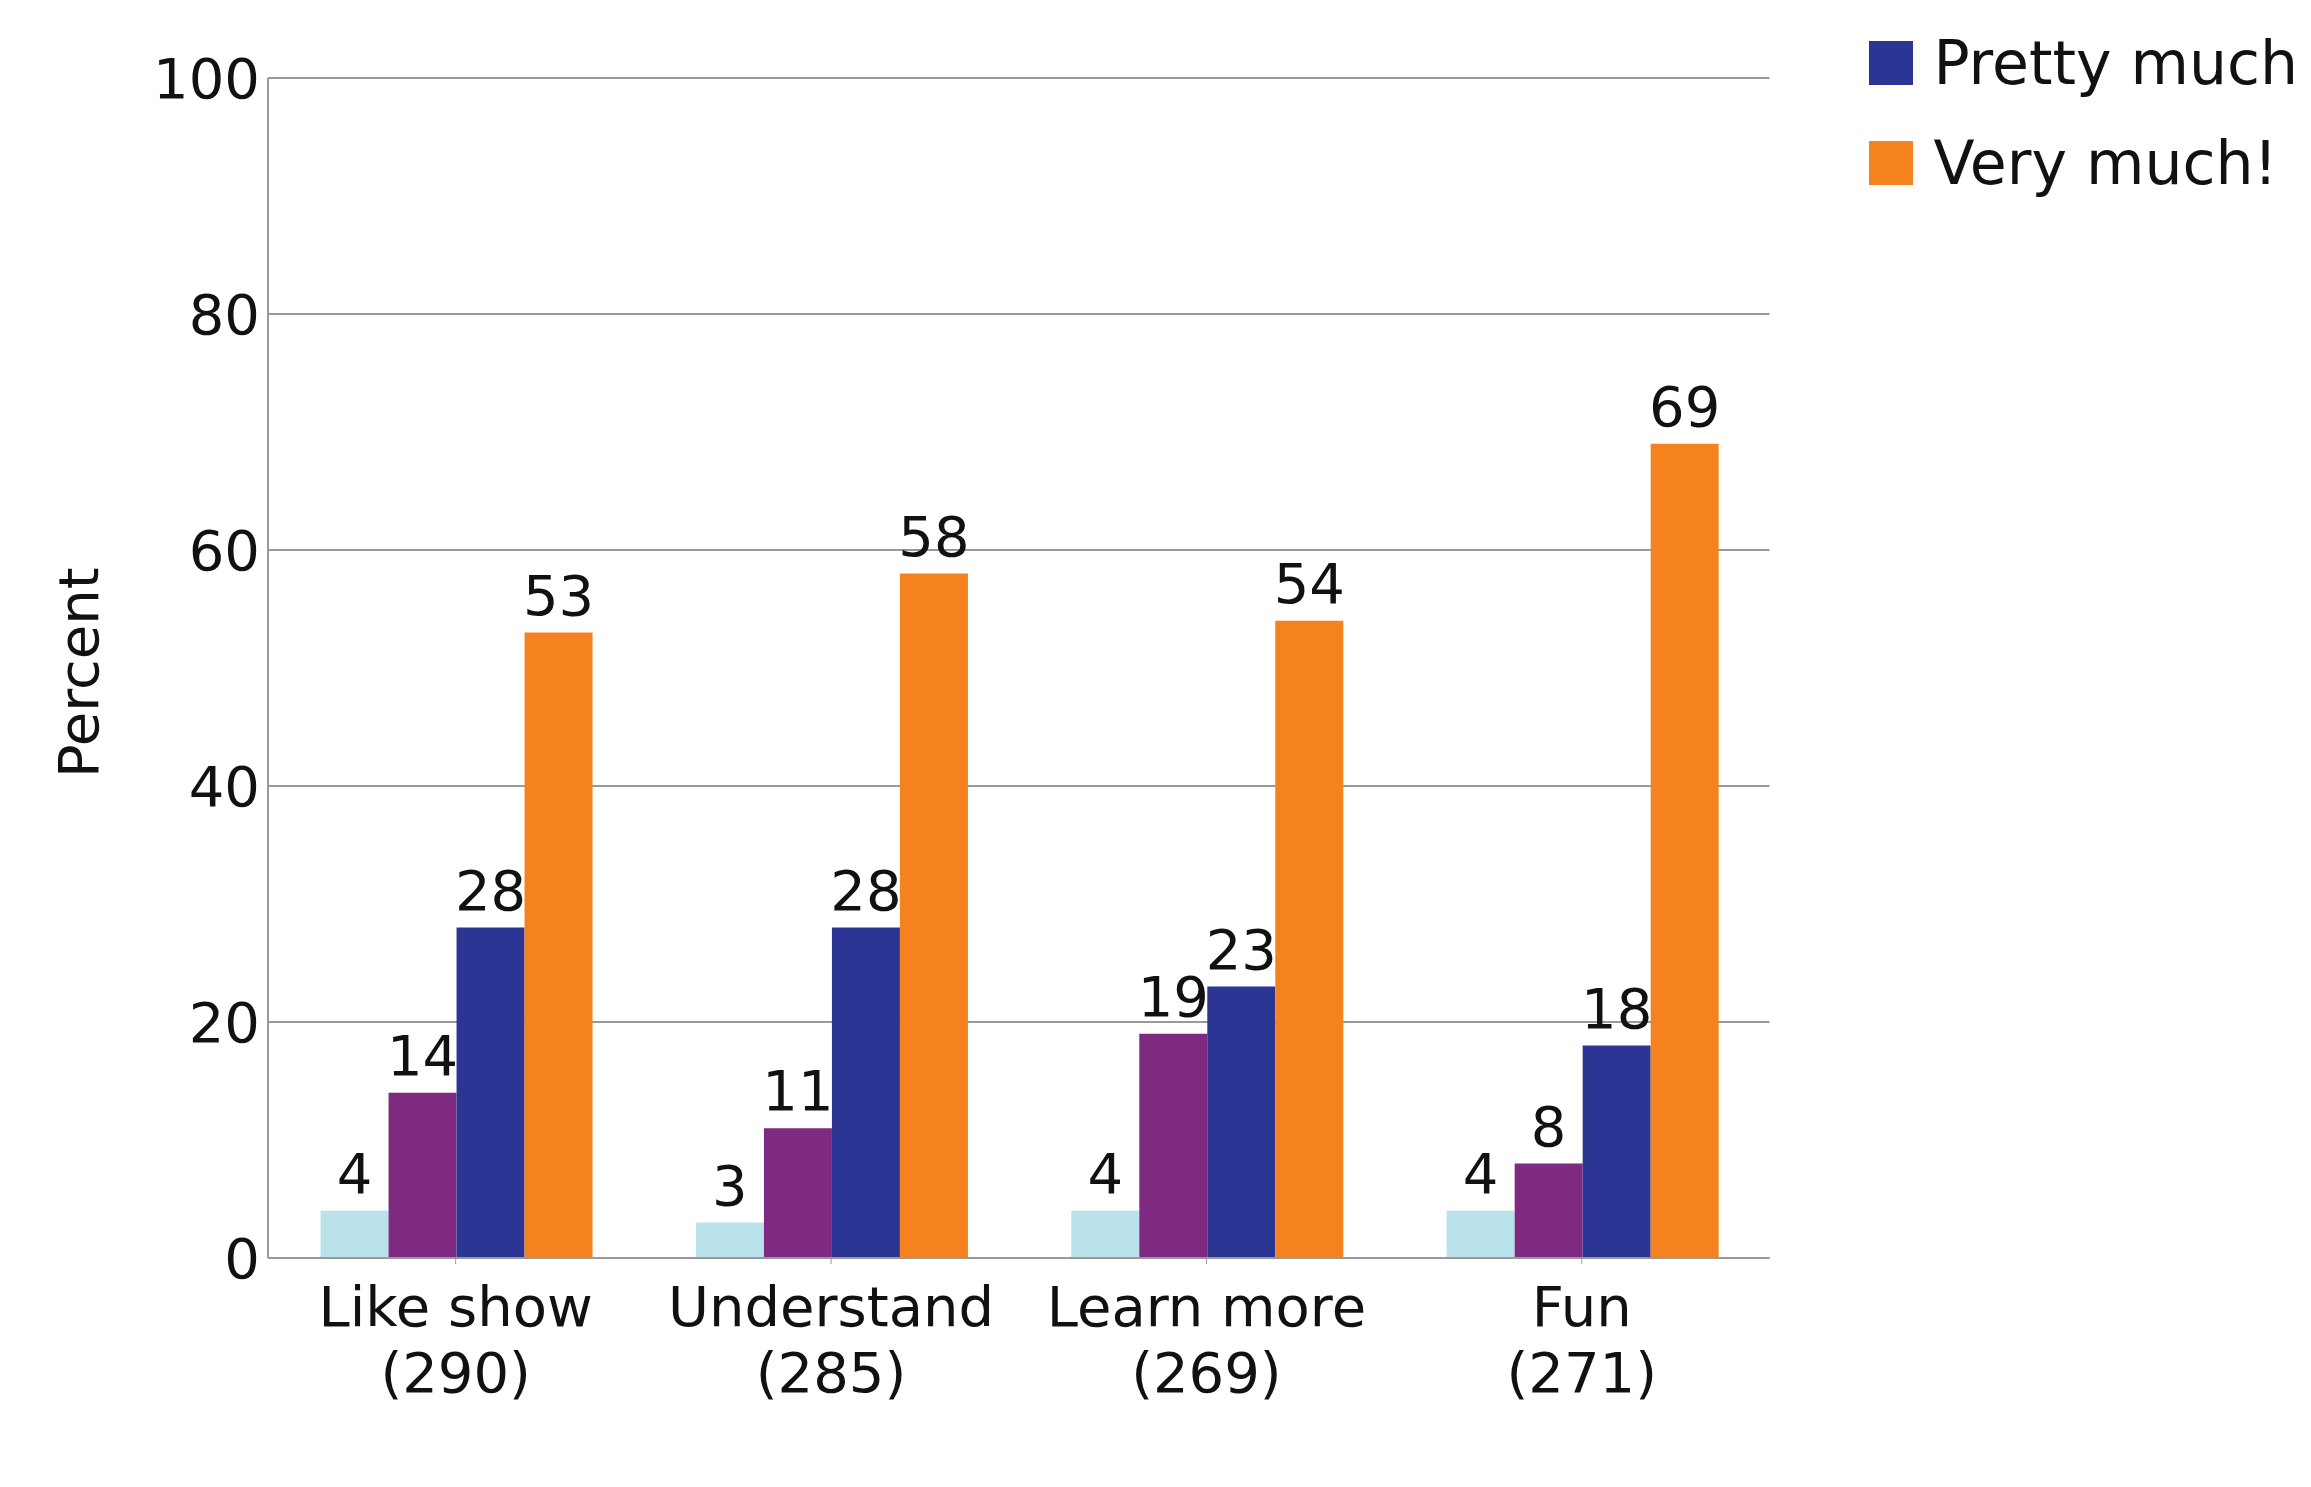 This screenshot has height=1487, width=2311. I want to click on data-label: 54, so click(1309, 583).